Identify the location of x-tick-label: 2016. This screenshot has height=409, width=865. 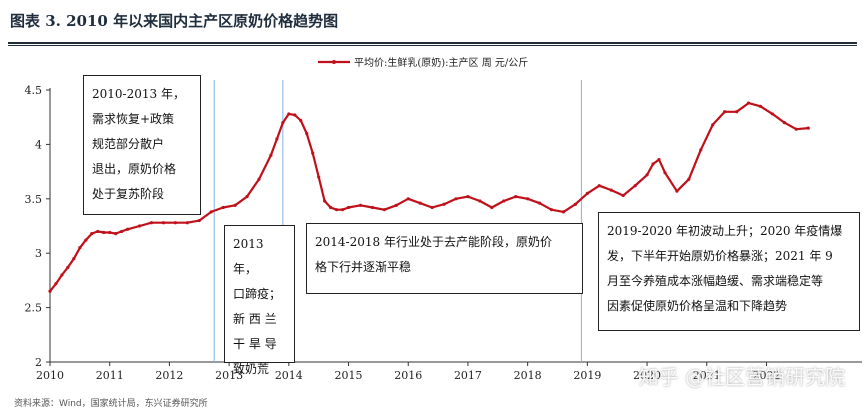
(408, 375).